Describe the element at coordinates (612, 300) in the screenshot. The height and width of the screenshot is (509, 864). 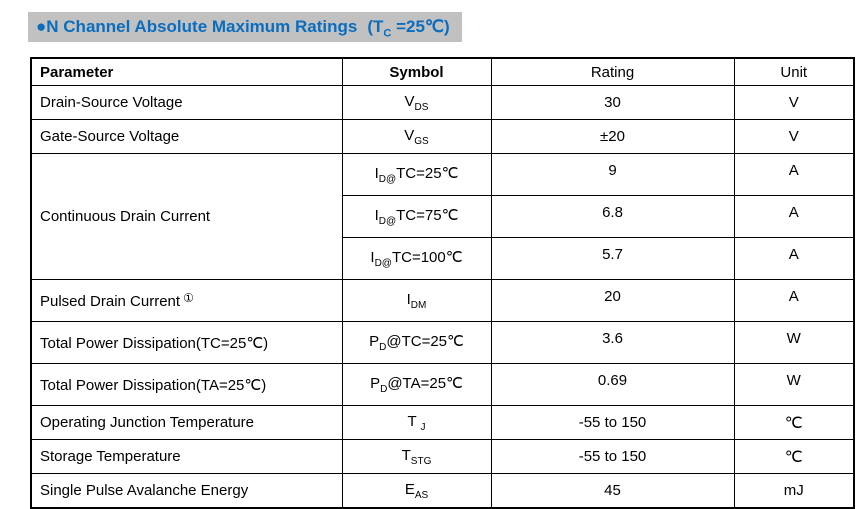
I see `rating-cell: 20` at that location.